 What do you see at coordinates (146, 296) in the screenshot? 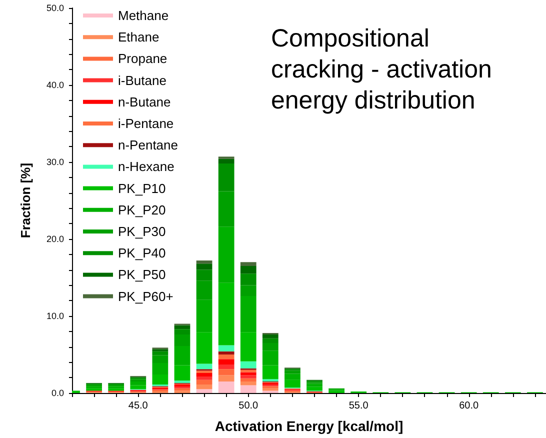
I see `legend-label: PK_P60+` at bounding box center [146, 296].